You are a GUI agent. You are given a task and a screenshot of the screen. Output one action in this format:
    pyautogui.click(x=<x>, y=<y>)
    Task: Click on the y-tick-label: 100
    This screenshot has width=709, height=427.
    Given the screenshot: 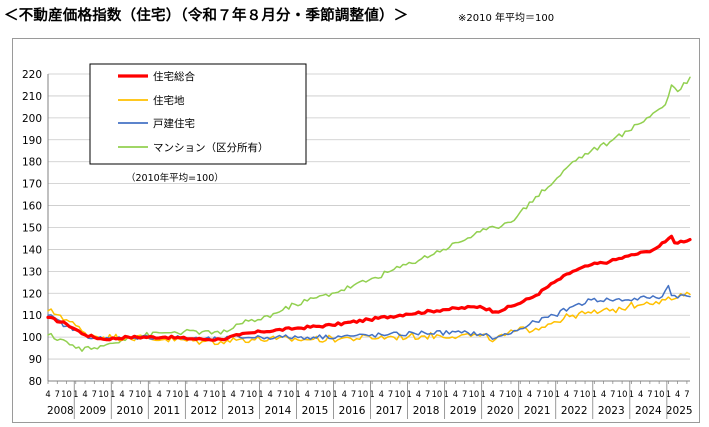 What is the action you would take?
    pyautogui.click(x=32, y=338)
    